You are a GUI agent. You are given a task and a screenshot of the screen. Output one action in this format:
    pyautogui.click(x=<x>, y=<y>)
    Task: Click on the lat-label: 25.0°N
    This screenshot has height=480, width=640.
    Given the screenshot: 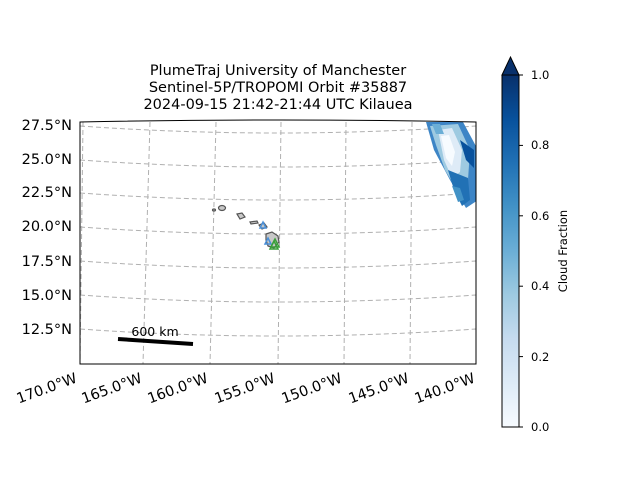 What is the action you would take?
    pyautogui.click(x=47, y=160)
    